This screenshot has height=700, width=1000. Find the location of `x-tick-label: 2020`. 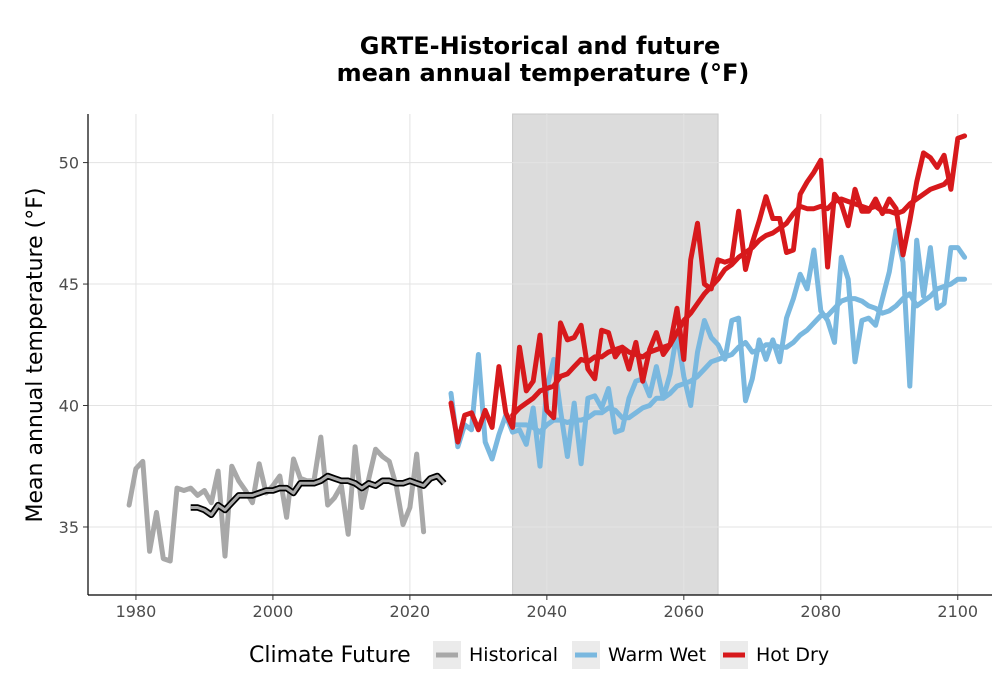

x-tick-label: 2020 is located at coordinates (410, 611).